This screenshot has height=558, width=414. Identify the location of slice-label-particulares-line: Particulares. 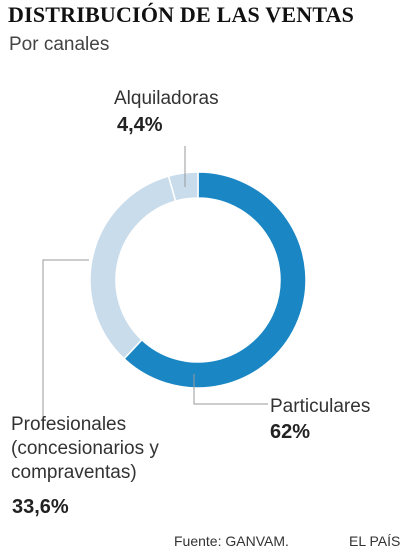
(320, 406).